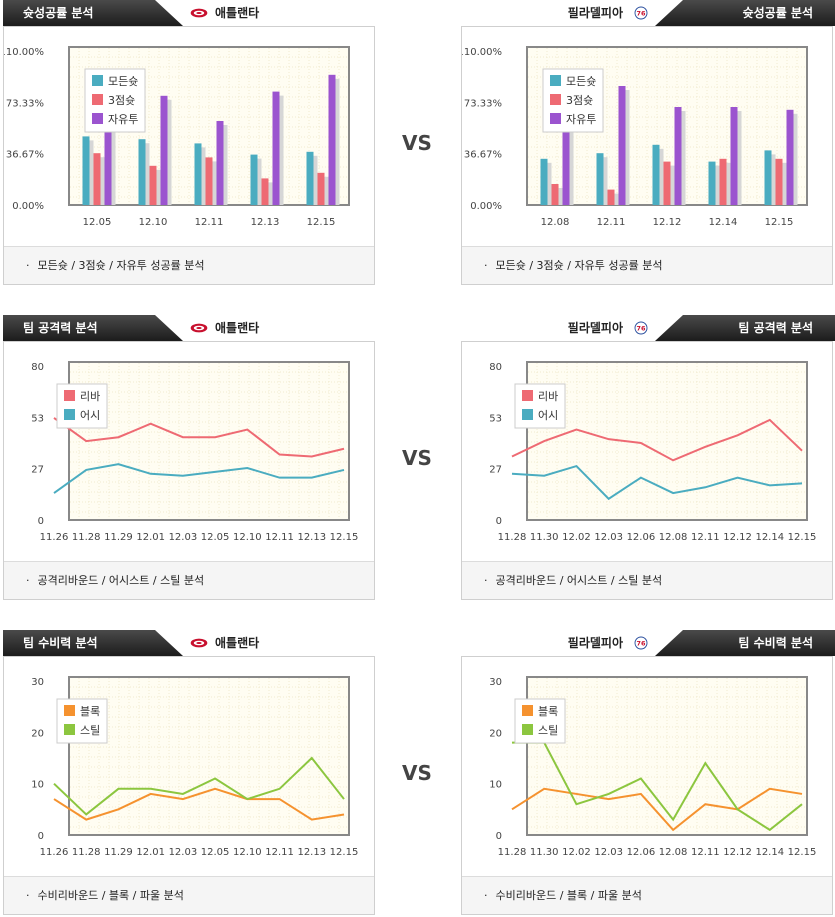 This screenshot has width=835, height=917. Describe the element at coordinates (576, 852) in the screenshot. I see `x-tick-label: 12.02` at that location.